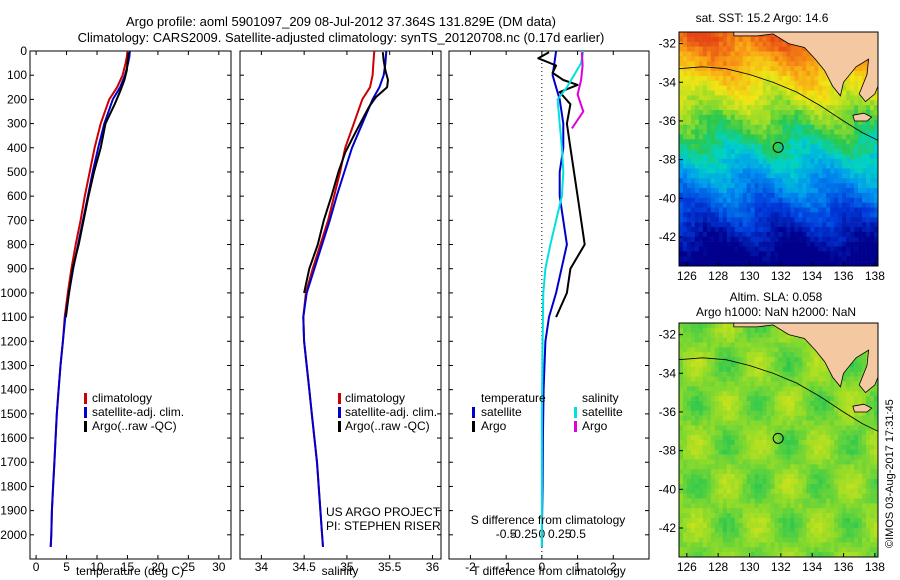 This screenshot has height=580, width=900. Describe the element at coordinates (433, 567) in the screenshot. I see `x-tick-label: 36` at that location.